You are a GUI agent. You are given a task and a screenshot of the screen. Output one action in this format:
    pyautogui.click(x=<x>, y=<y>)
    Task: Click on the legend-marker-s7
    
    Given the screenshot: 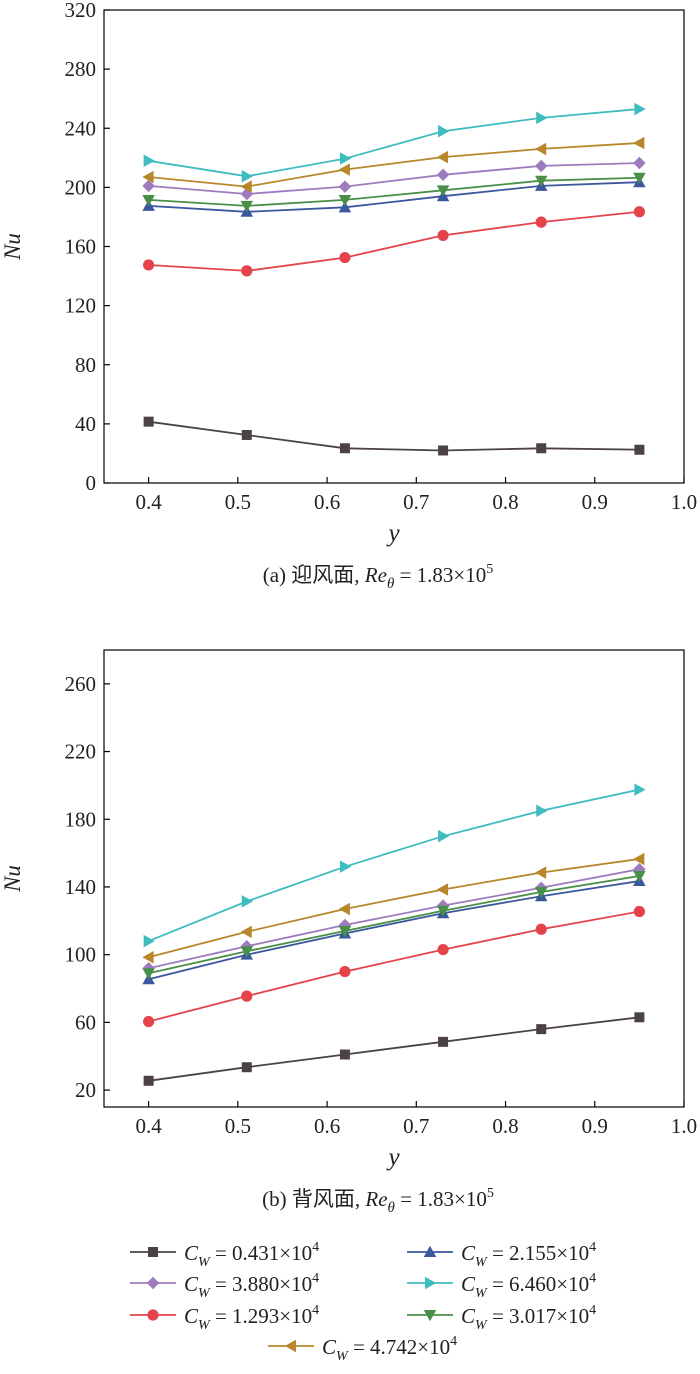 What is the action you would take?
    pyautogui.click(x=290, y=1346)
    